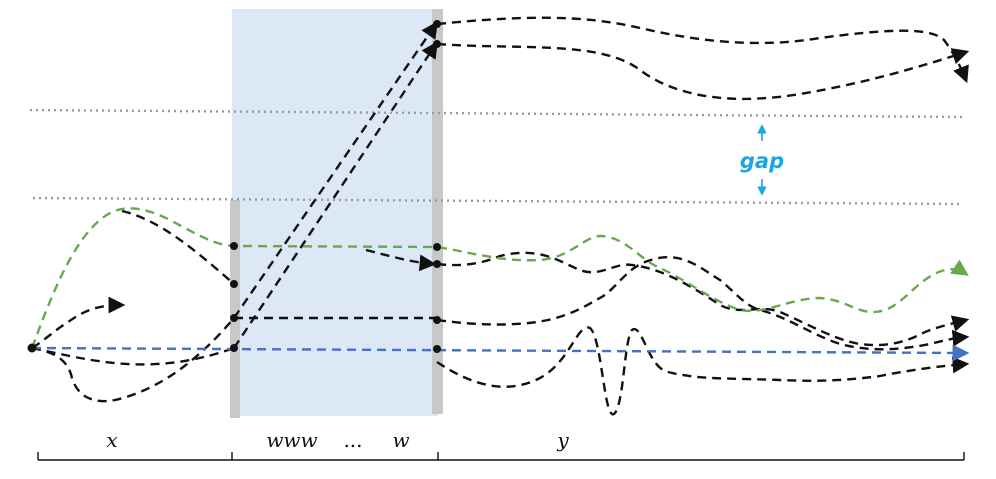  What do you see at coordinates (437, 320) in the screenshot?
I see `right-bar-node-mid` at bounding box center [437, 320].